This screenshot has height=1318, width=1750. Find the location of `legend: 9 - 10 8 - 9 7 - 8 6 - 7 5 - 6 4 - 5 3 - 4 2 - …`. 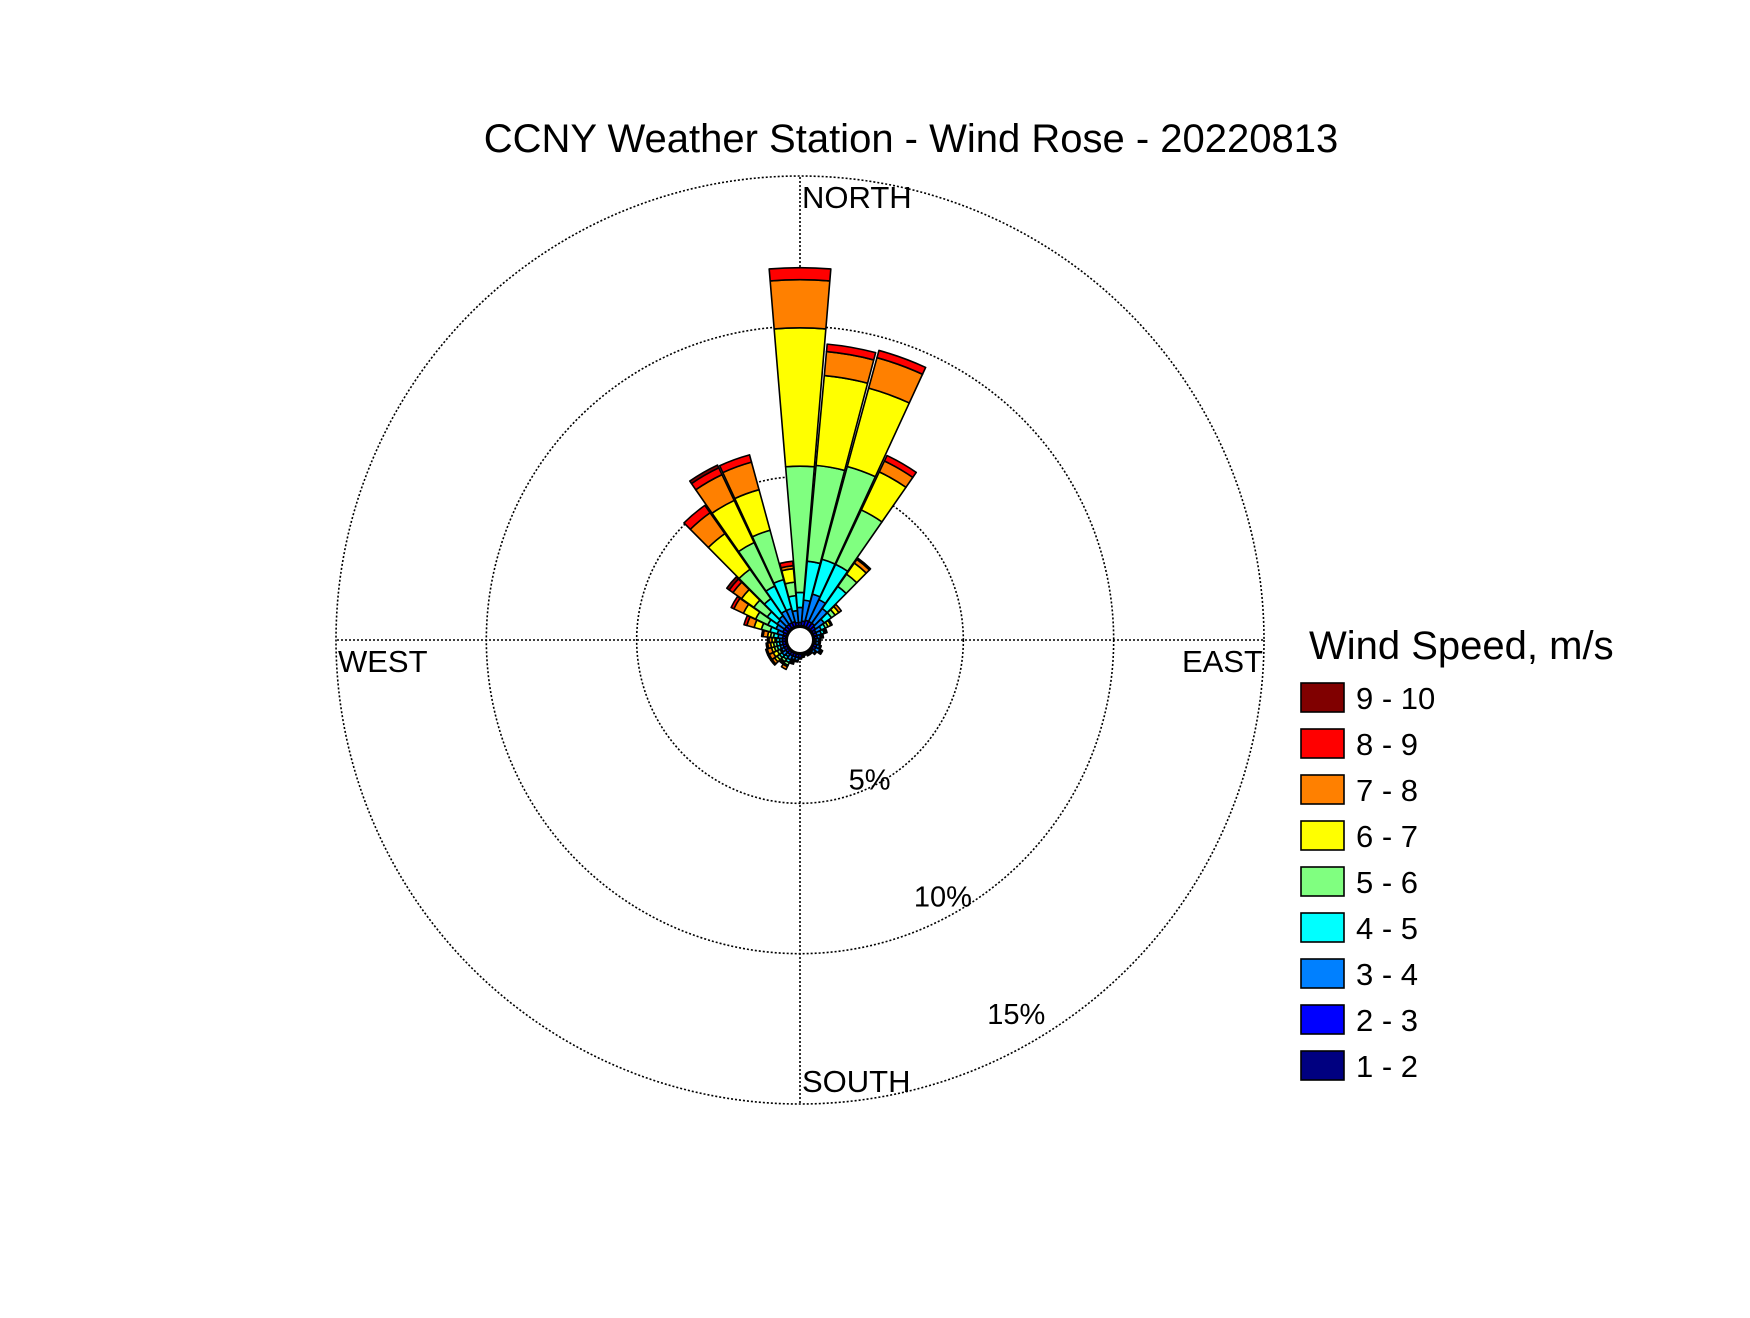

legend: 9 - 10 8 - 9 7 - 8 6 - 7 5 - 6 4 - 5 3 - 4 2 - … is located at coordinates (1367, 882).